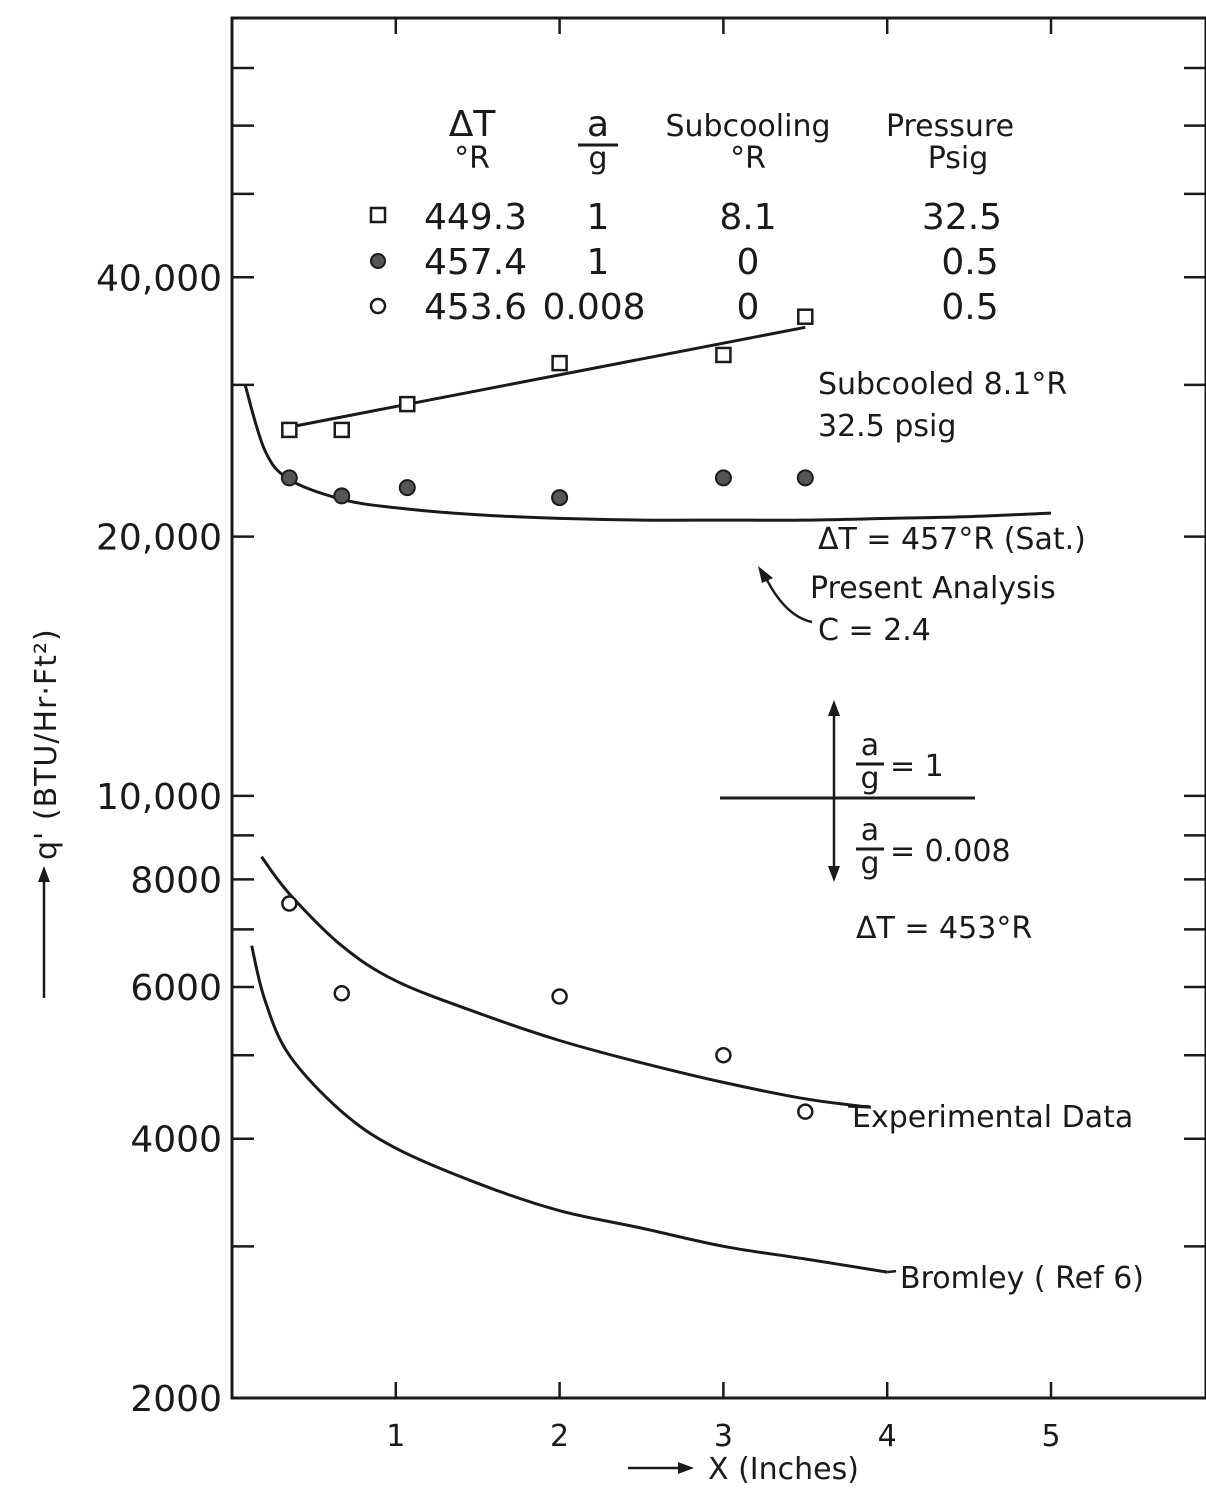 The height and width of the screenshot is (1490, 1206). What do you see at coordinates (1022, 1278) in the screenshot?
I see `annotation-bromley: Bromley ( Ref 6)` at bounding box center [1022, 1278].